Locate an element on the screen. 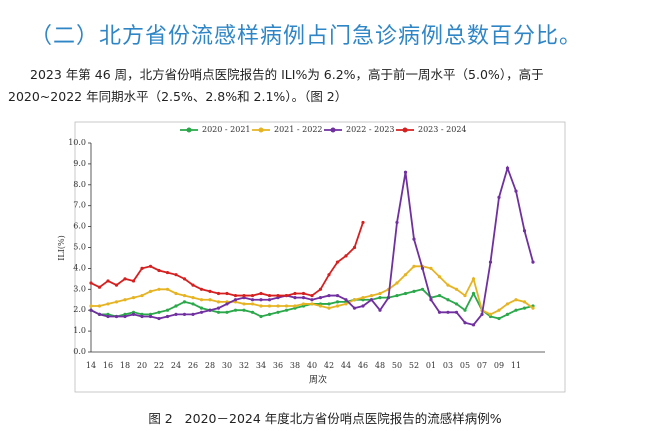  y-axis-label: ILI(%) is located at coordinates (61, 247).